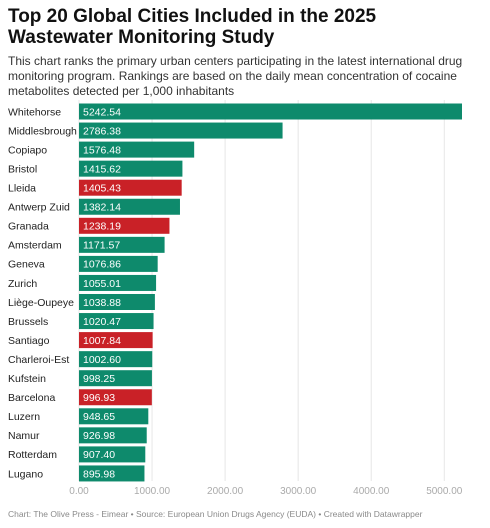 Image resolution: width=490 pixels, height=528 pixels. I want to click on bar-value-label: 1055.01, so click(102, 284).